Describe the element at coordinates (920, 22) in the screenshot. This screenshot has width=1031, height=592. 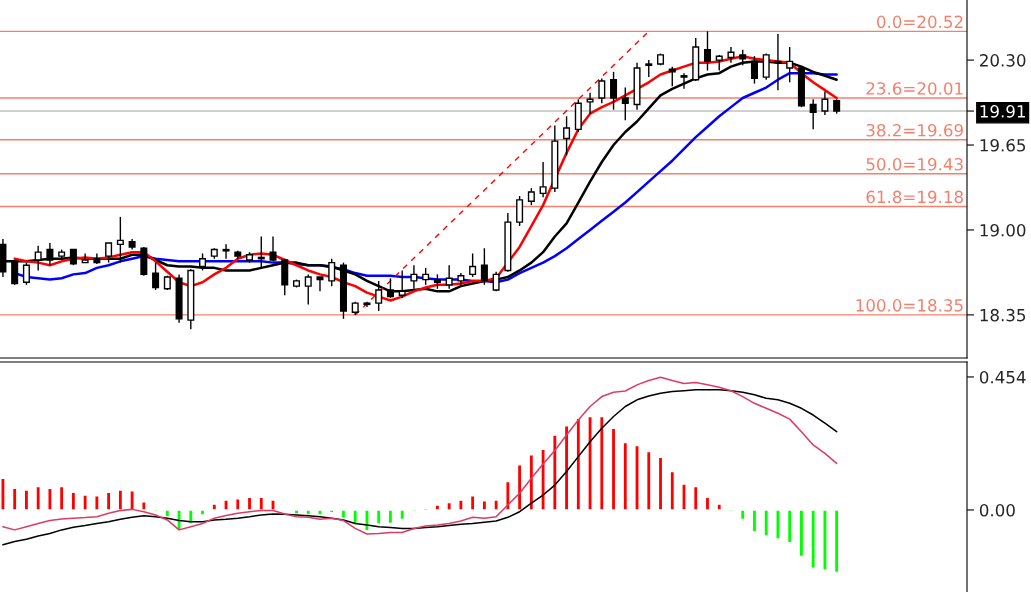
I see `ref-line-label: 0.0=20.52` at that location.